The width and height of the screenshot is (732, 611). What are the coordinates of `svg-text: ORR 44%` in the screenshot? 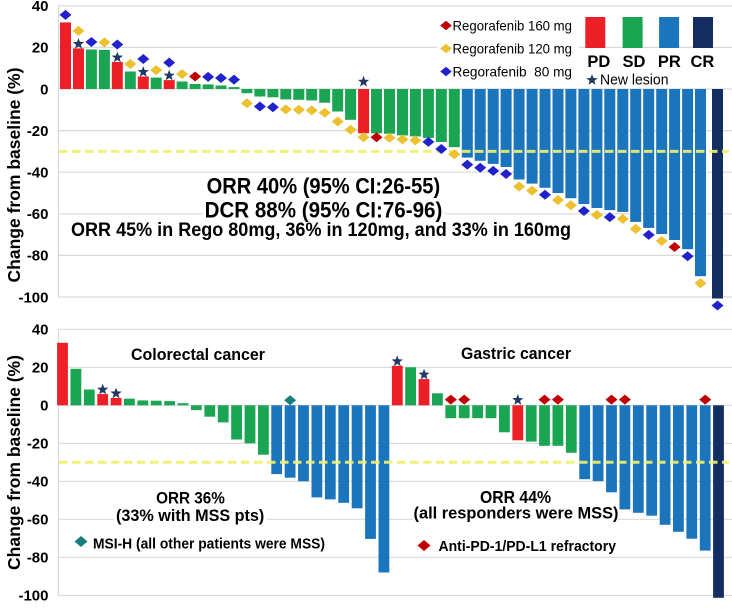 It's located at (515, 497).